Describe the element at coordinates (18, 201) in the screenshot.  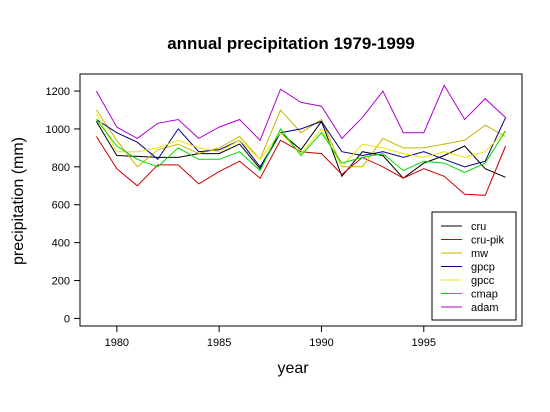
I see `y-axis-label: precipitation (mm)` at that location.